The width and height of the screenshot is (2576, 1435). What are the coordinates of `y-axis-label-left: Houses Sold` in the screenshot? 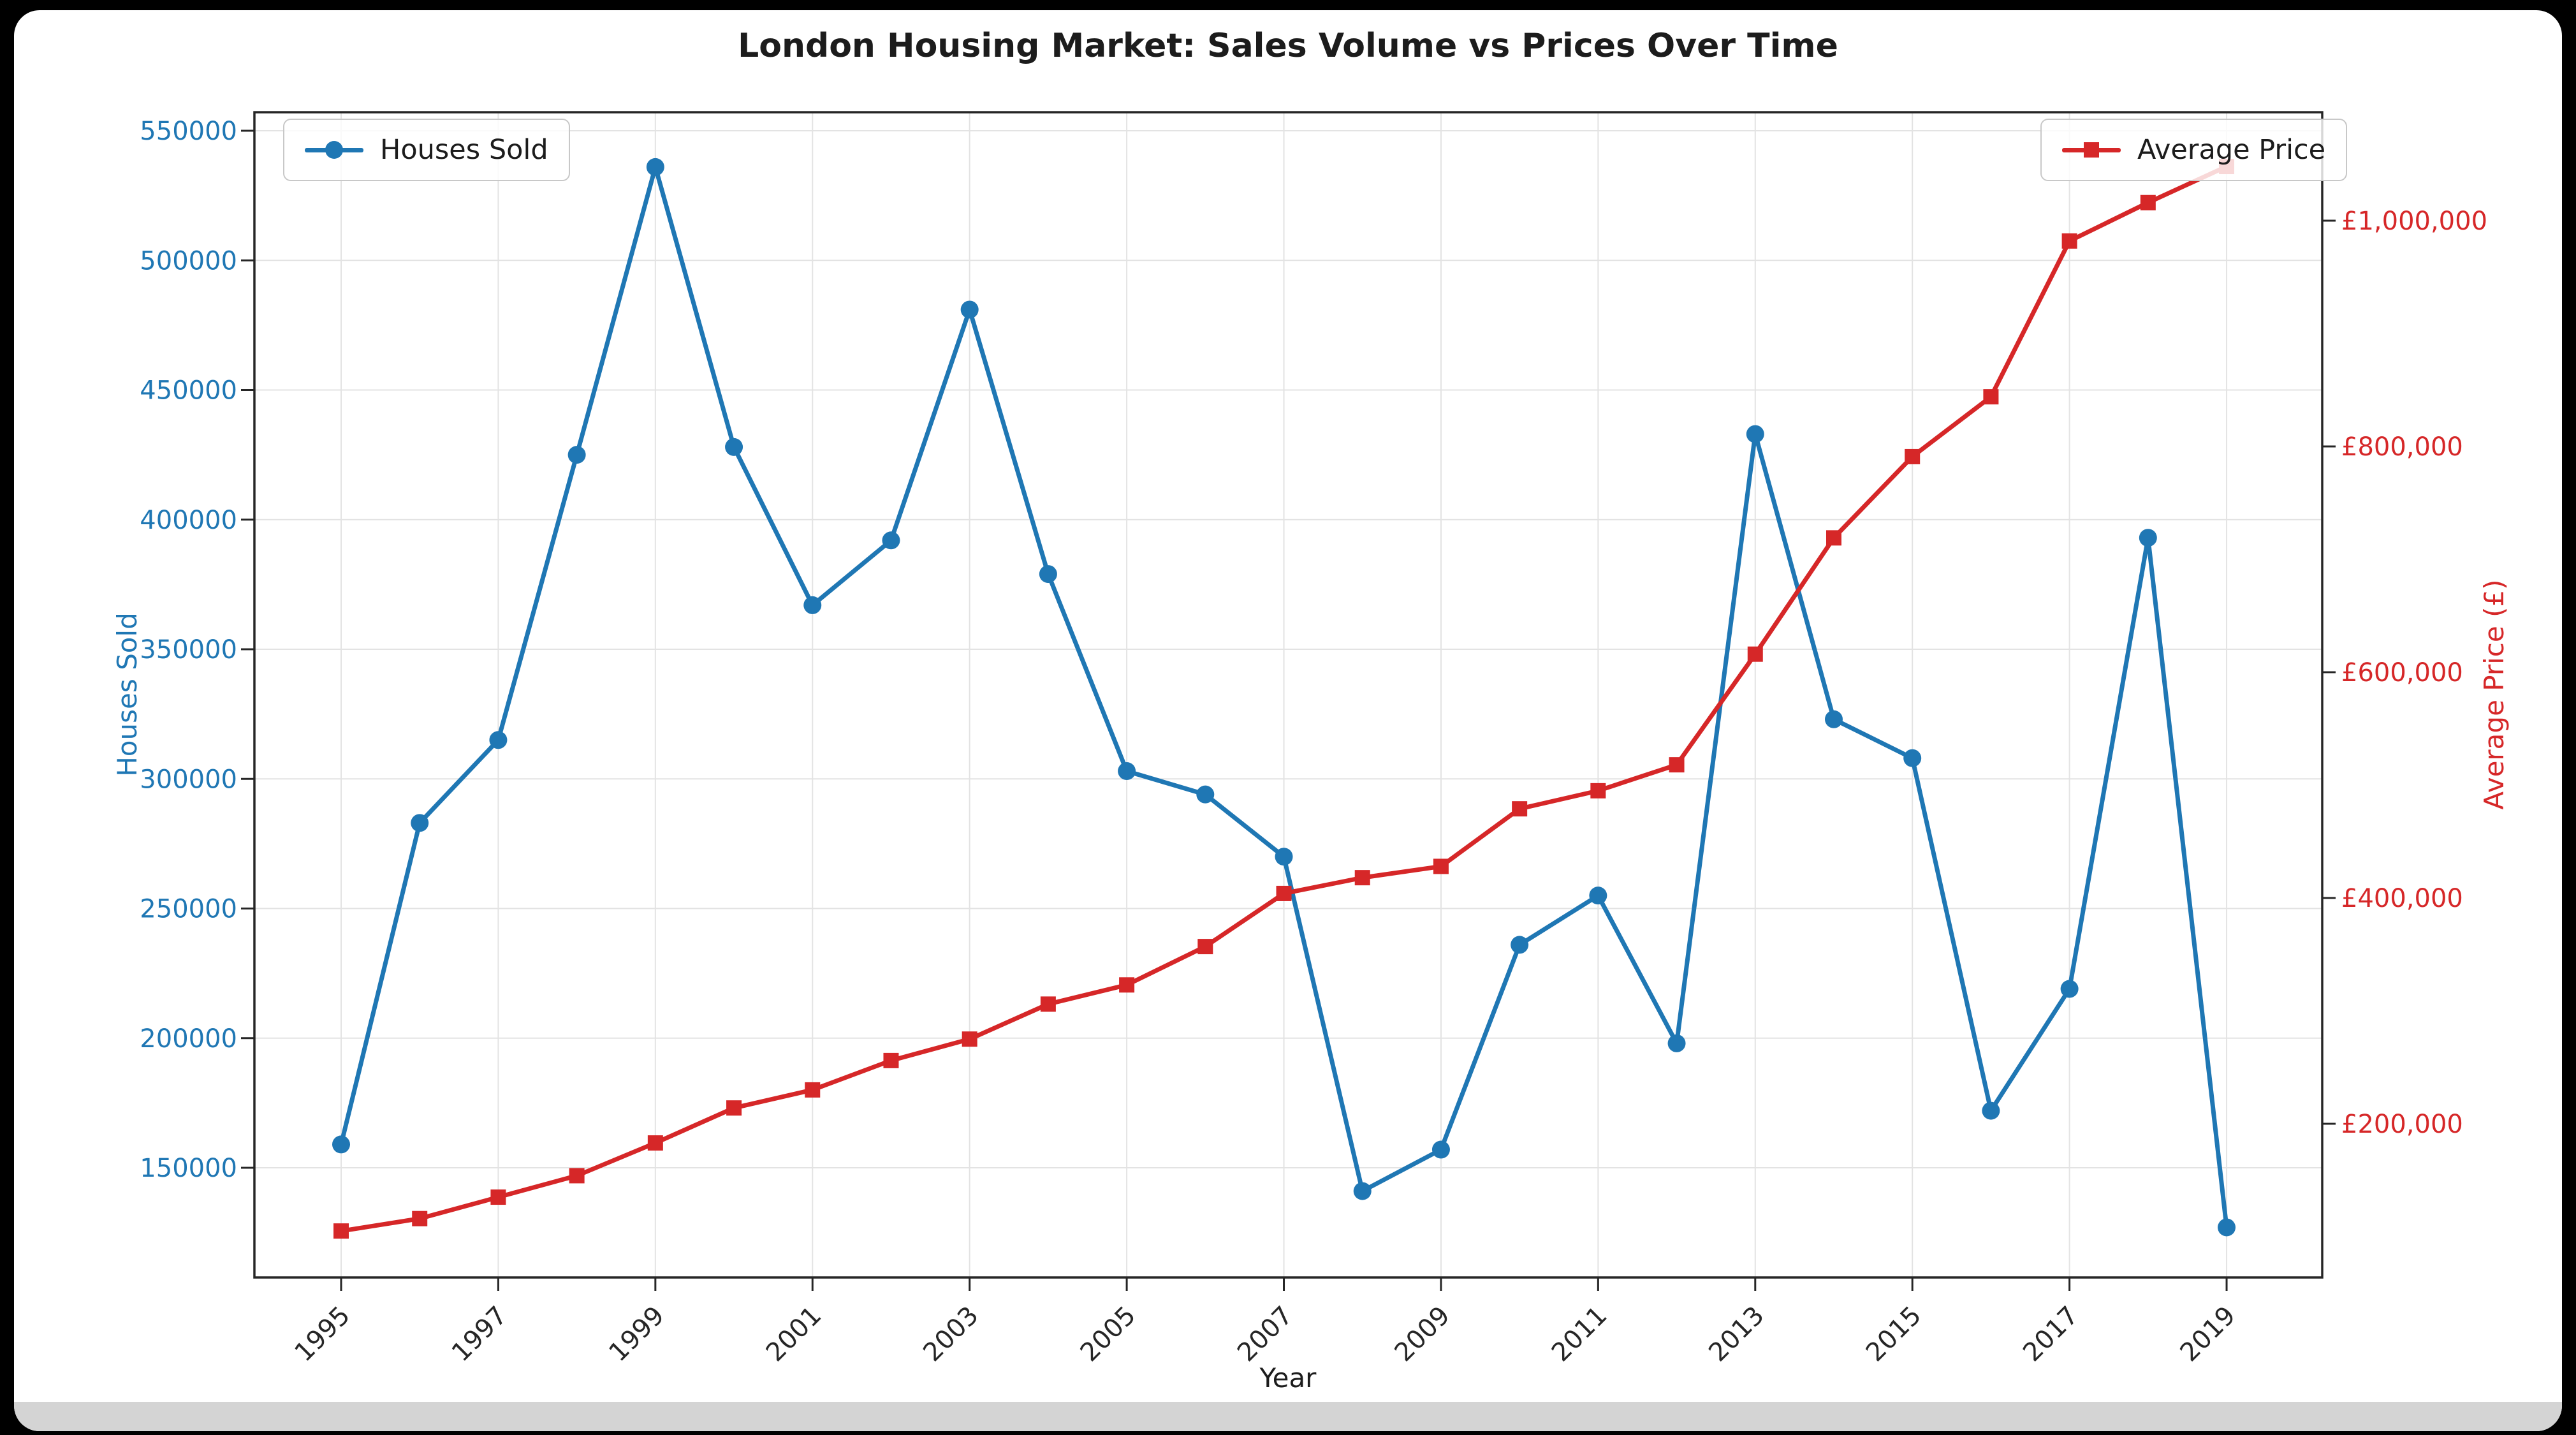 It's located at (127, 694).